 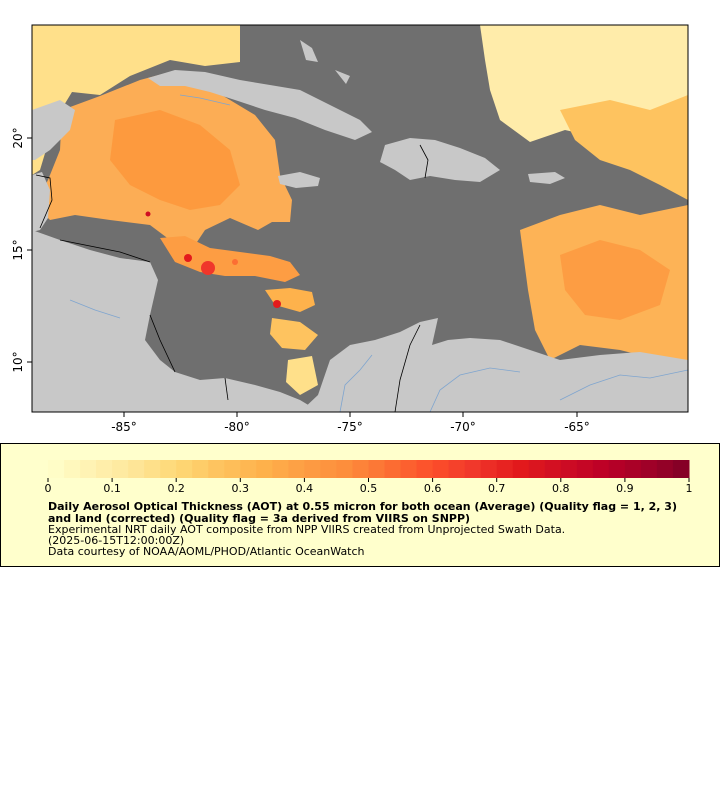 I want to click on lon-label-minus80: -80°, so click(x=237, y=427).